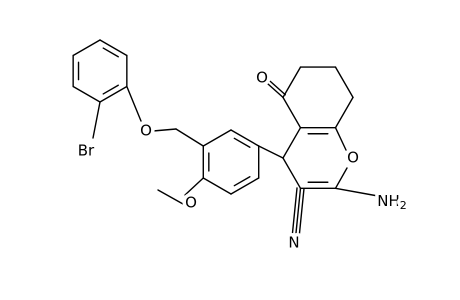  I want to click on atom-label: NH, so click(388, 201).